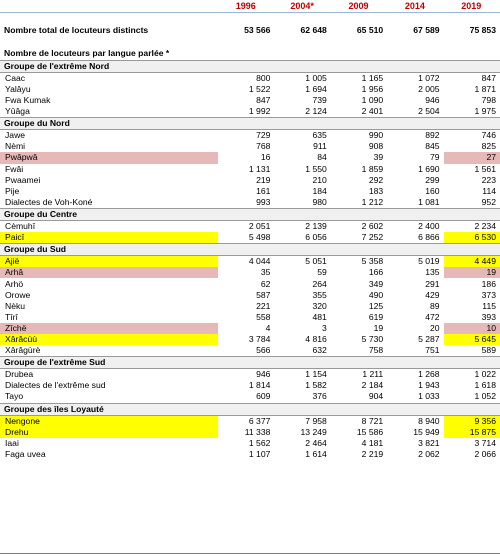 Image resolution: width=500 pixels, height=556 pixels. What do you see at coordinates (250, 317) in the screenshot?
I see `language-row: Tîrî 558 481 619 472 393` at bounding box center [250, 317].